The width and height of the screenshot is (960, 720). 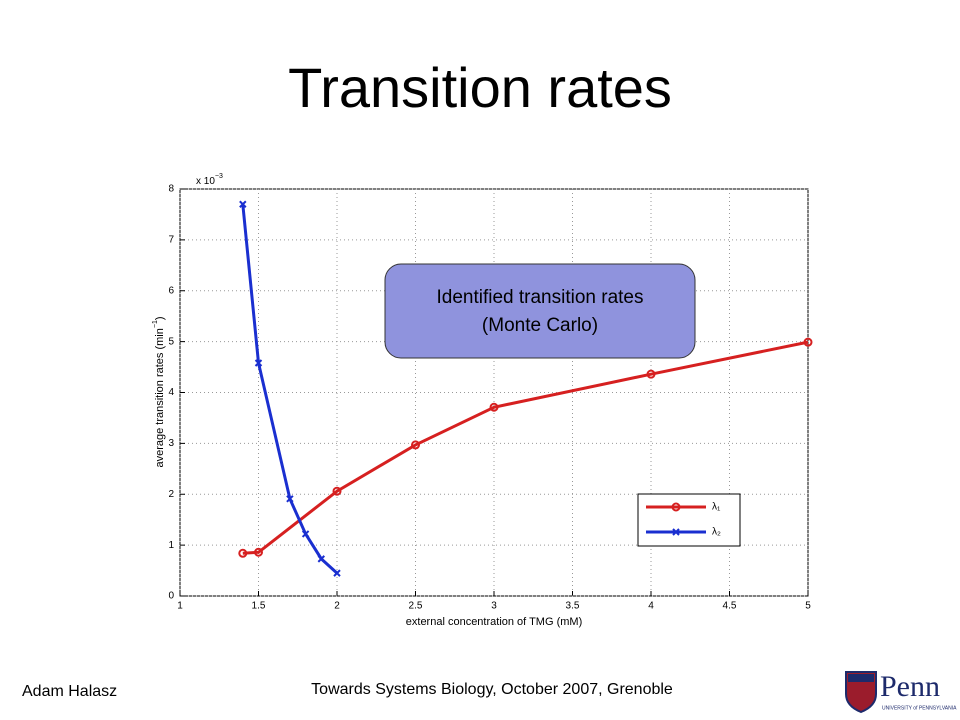 What do you see at coordinates (171, 596) in the screenshot?
I see `y-tick-label: 0` at bounding box center [171, 596].